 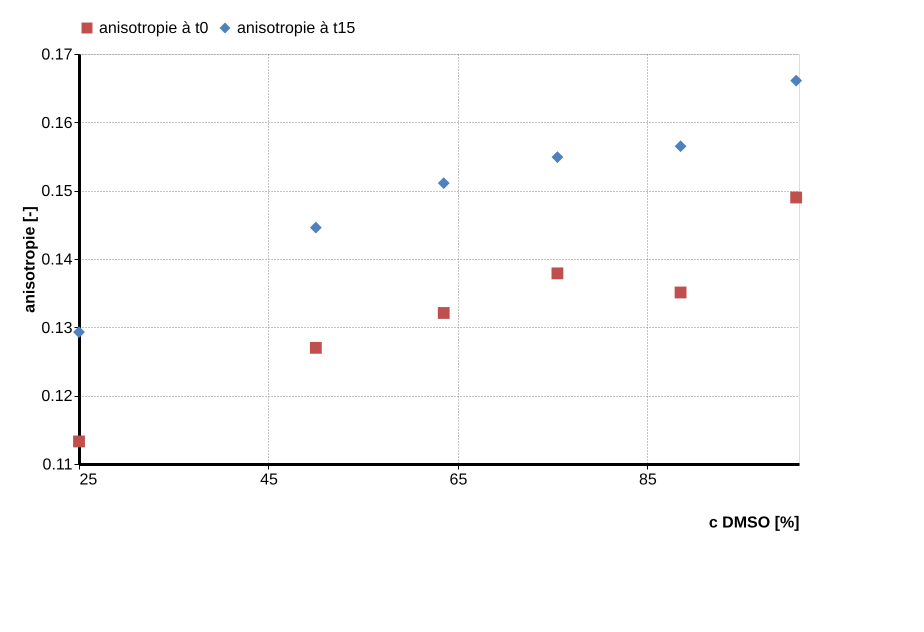 I want to click on legend-label: anisotropie à t0, so click(x=154, y=28).